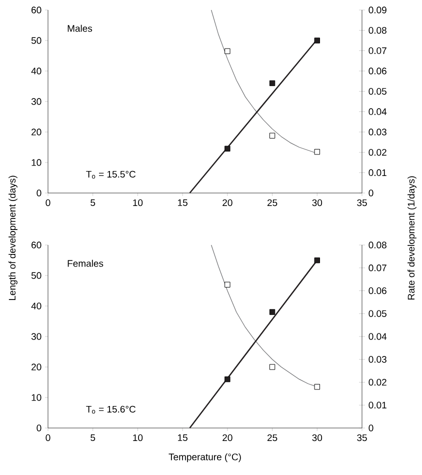  What do you see at coordinates (111, 410) in the screenshot?
I see `annotation: T$_{o}$ = 15.6°C` at bounding box center [111, 410].